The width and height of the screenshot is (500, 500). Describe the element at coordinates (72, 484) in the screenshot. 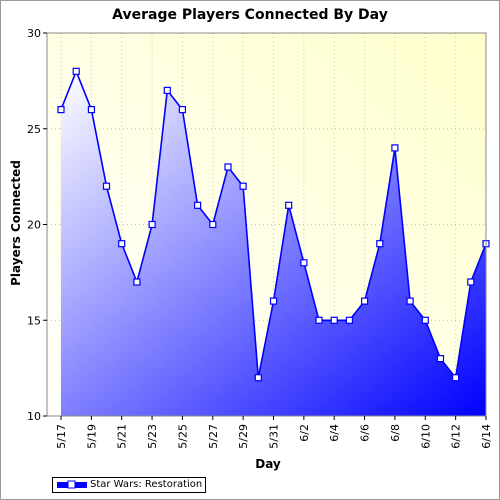

I see `legend-swatch-icon` at that location.